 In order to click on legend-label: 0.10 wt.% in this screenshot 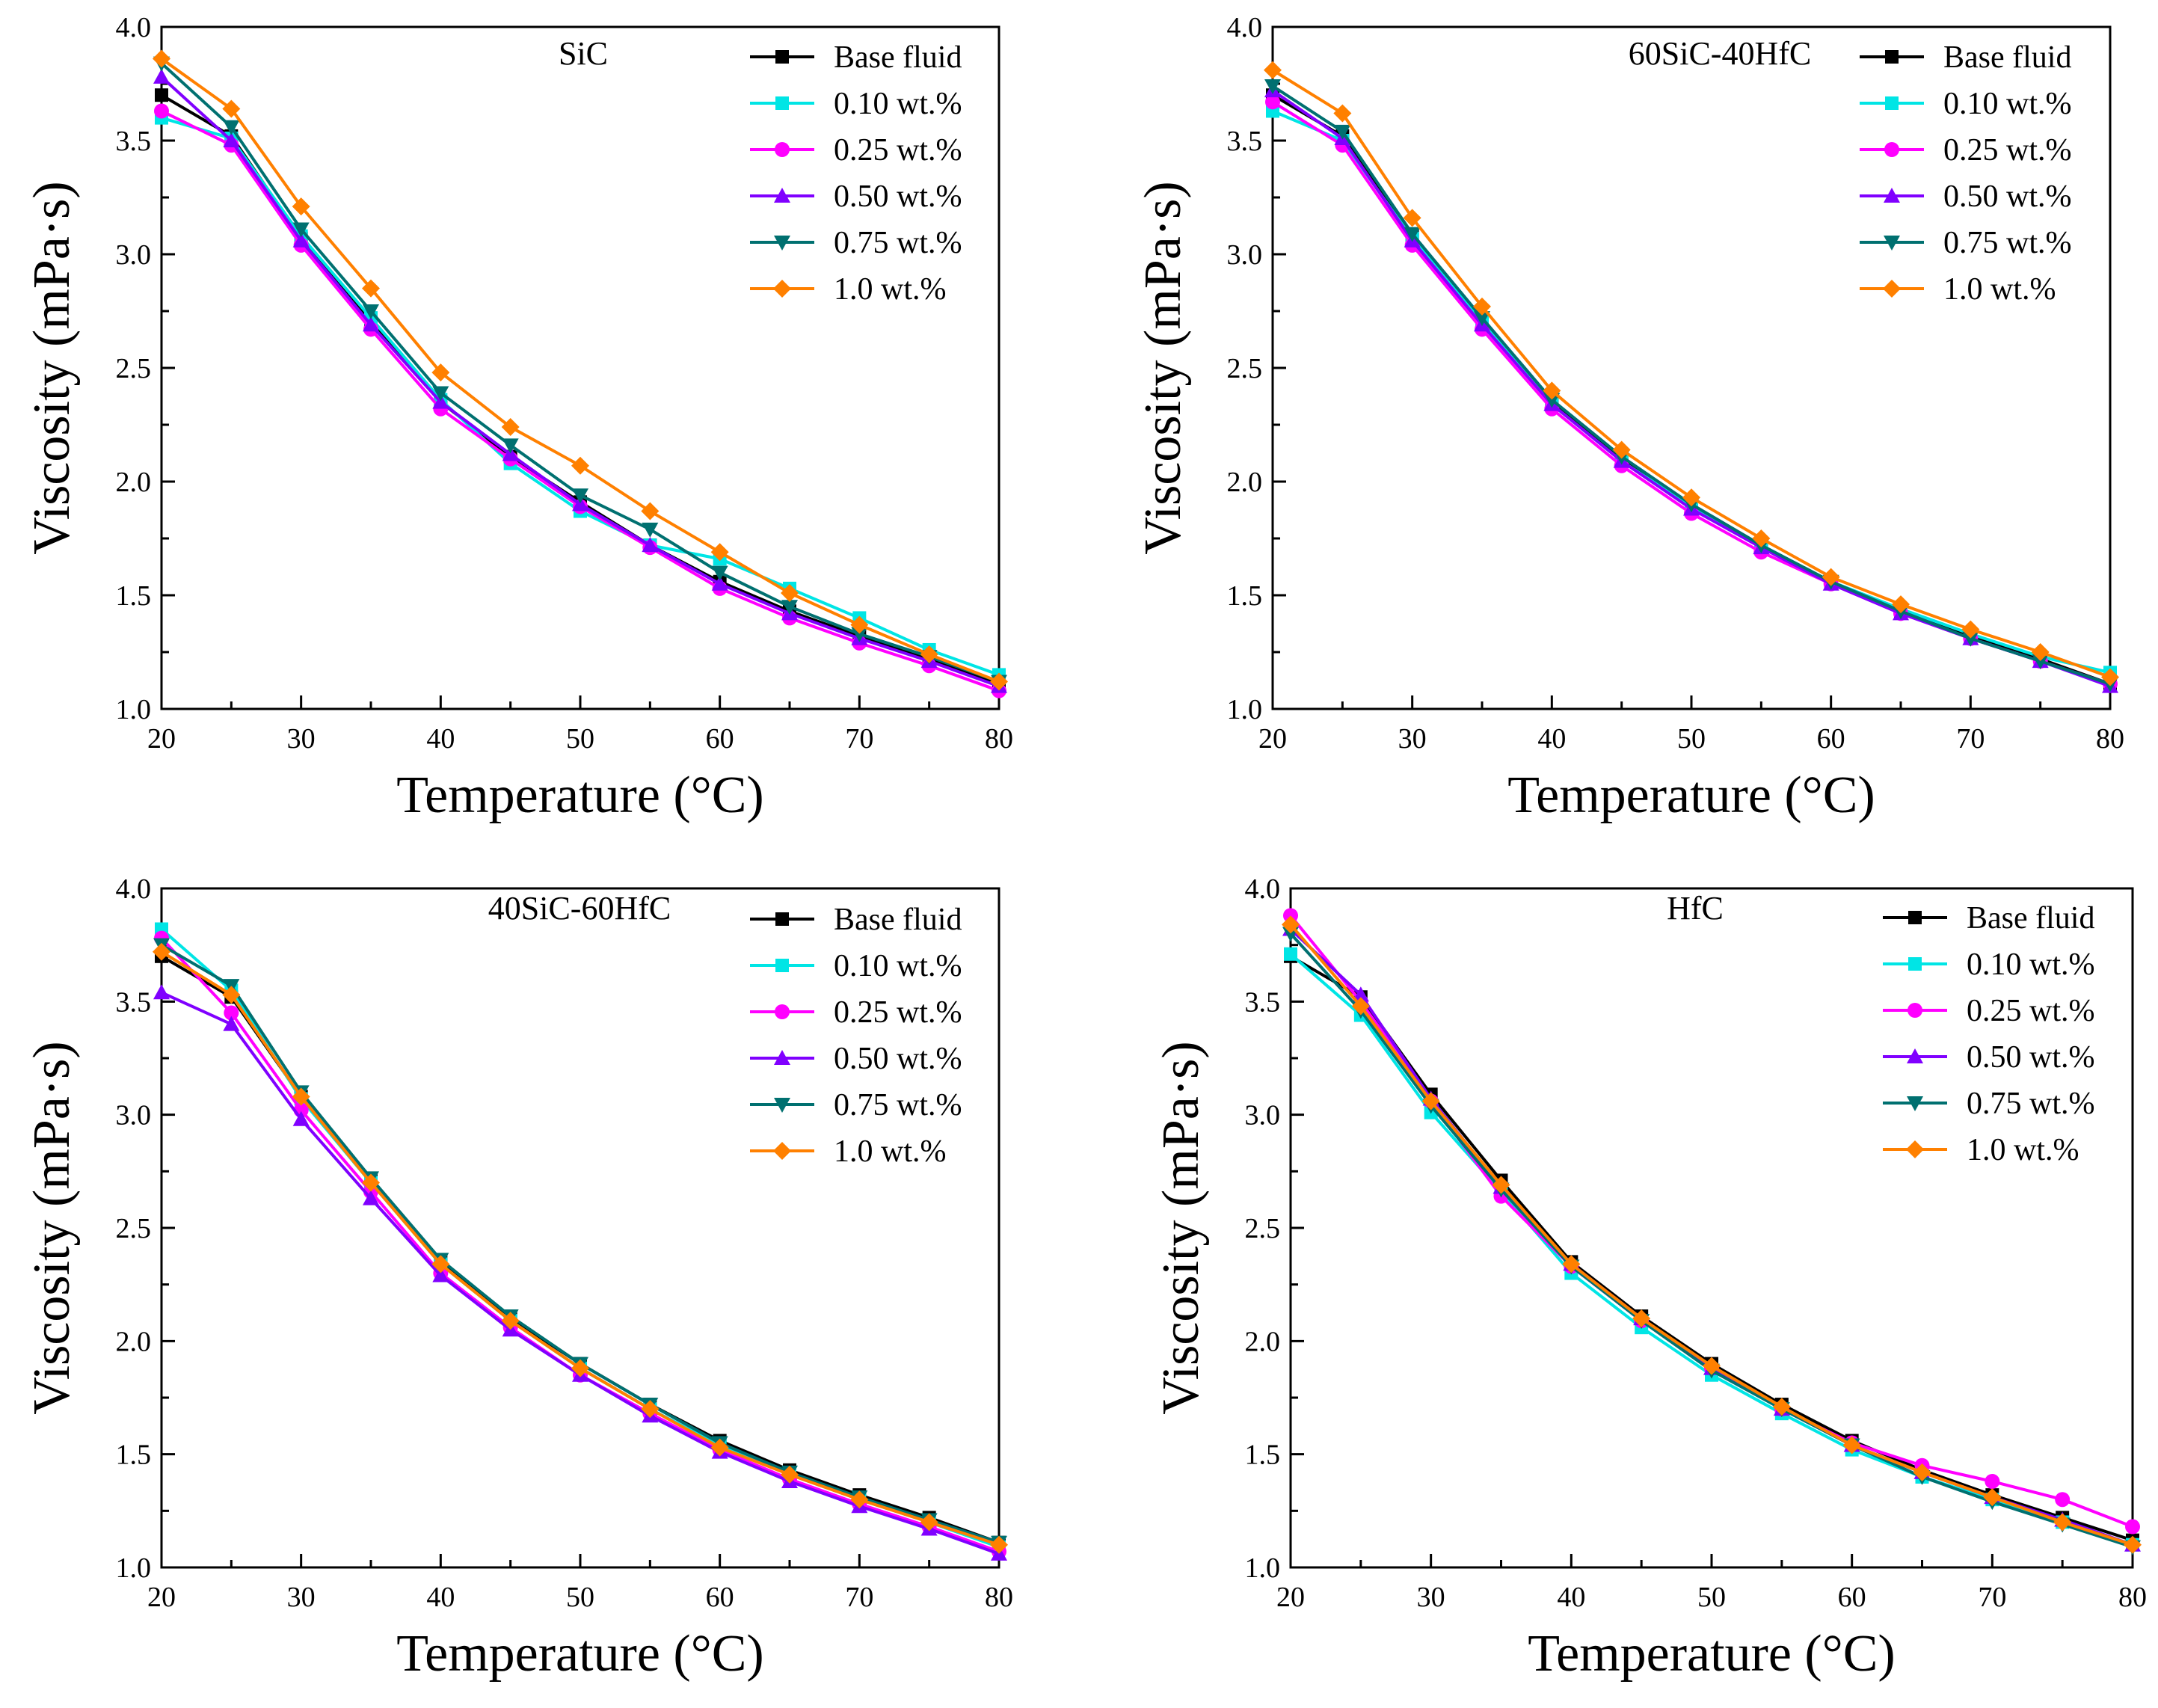, I will do `click(898, 966)`.